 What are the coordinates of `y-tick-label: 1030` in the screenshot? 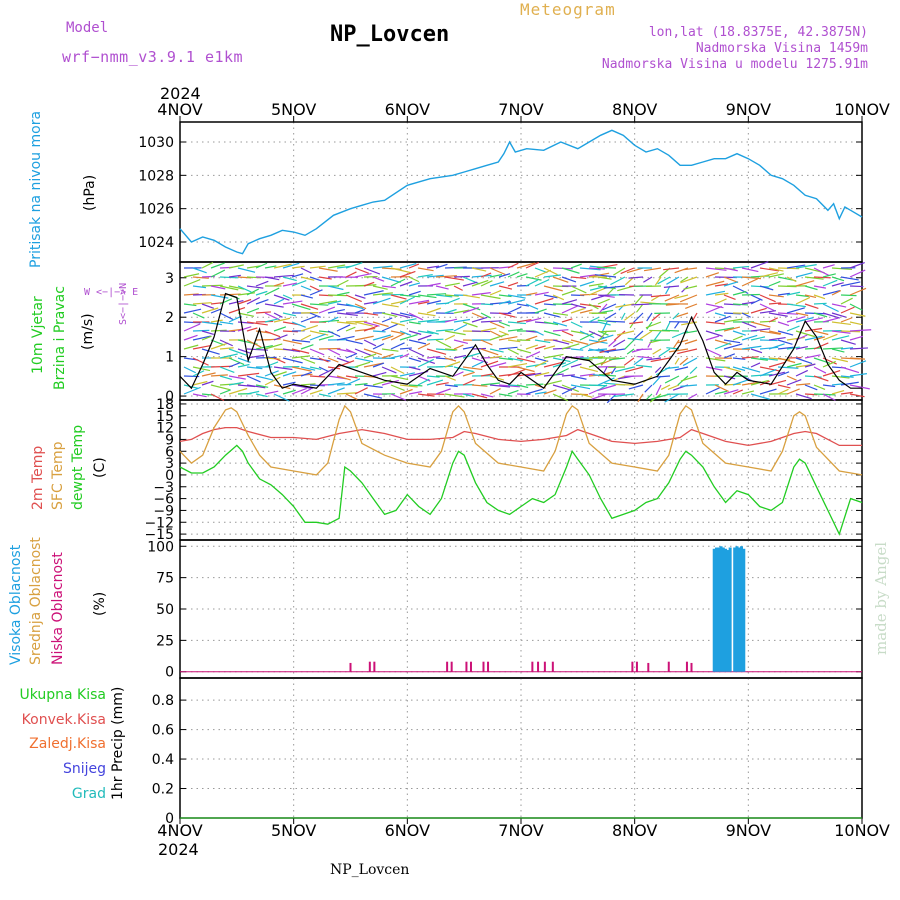 It's located at (156, 143).